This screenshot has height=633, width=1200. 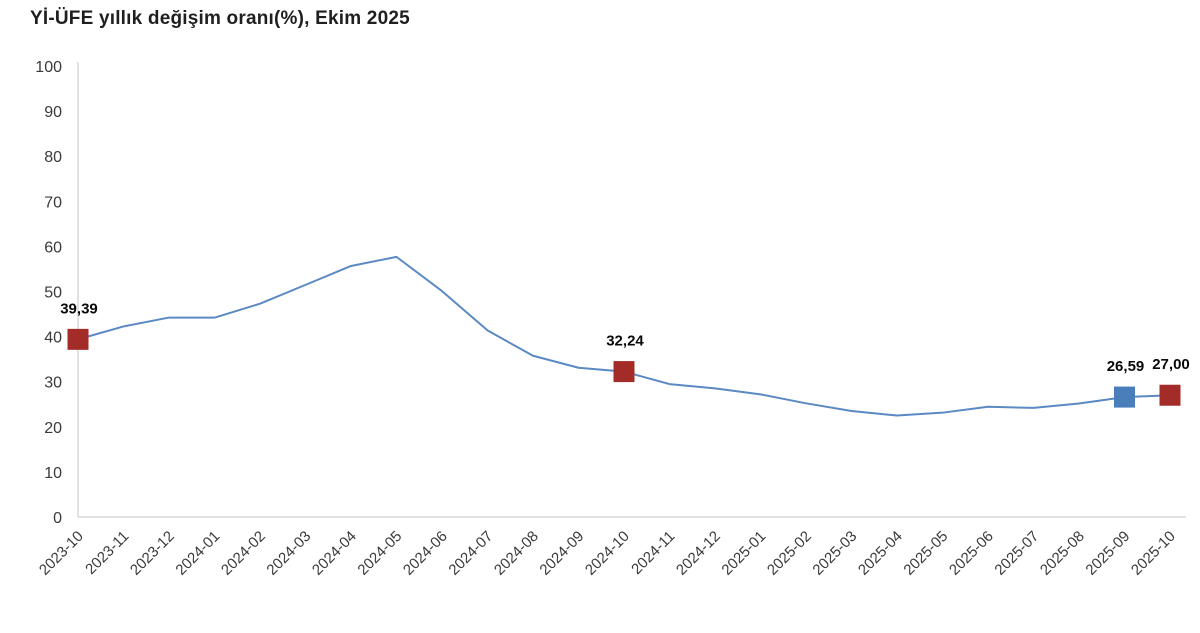 I want to click on data-point-label: 27,00, so click(x=1171, y=364).